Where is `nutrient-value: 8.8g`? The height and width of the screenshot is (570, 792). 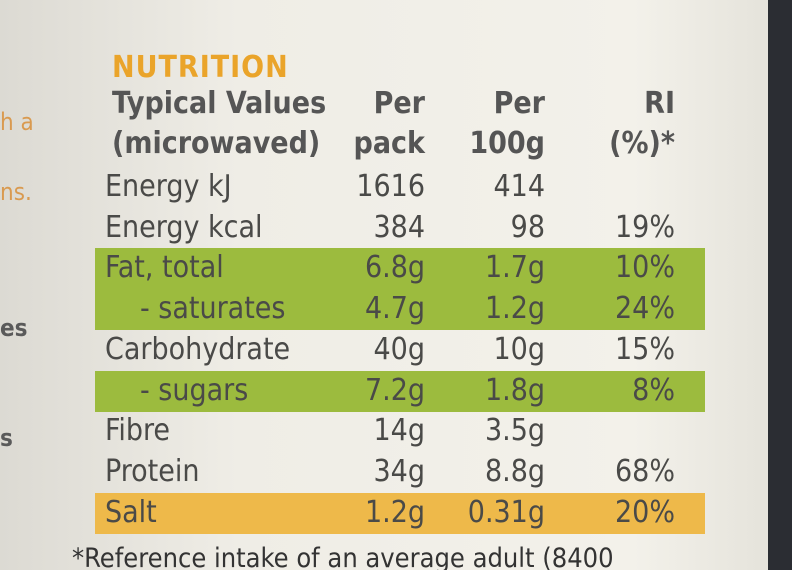
nutrient-value: 8.8g is located at coordinates (514, 471).